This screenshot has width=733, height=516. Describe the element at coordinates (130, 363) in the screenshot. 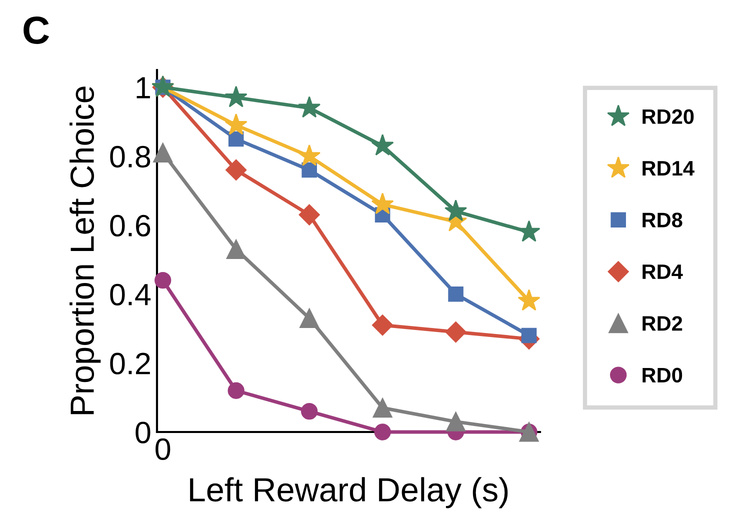

I see `y-tick-label: 0.2` at that location.